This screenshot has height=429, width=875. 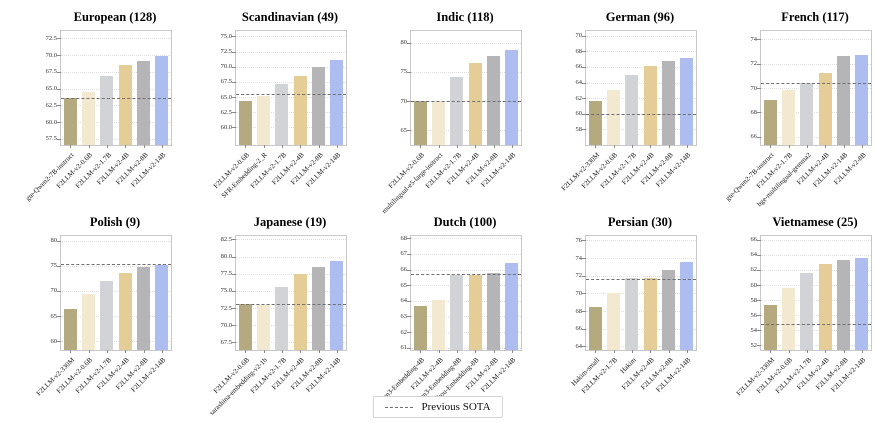 I want to click on y-tick-label: 60, so click(x=54, y=341).